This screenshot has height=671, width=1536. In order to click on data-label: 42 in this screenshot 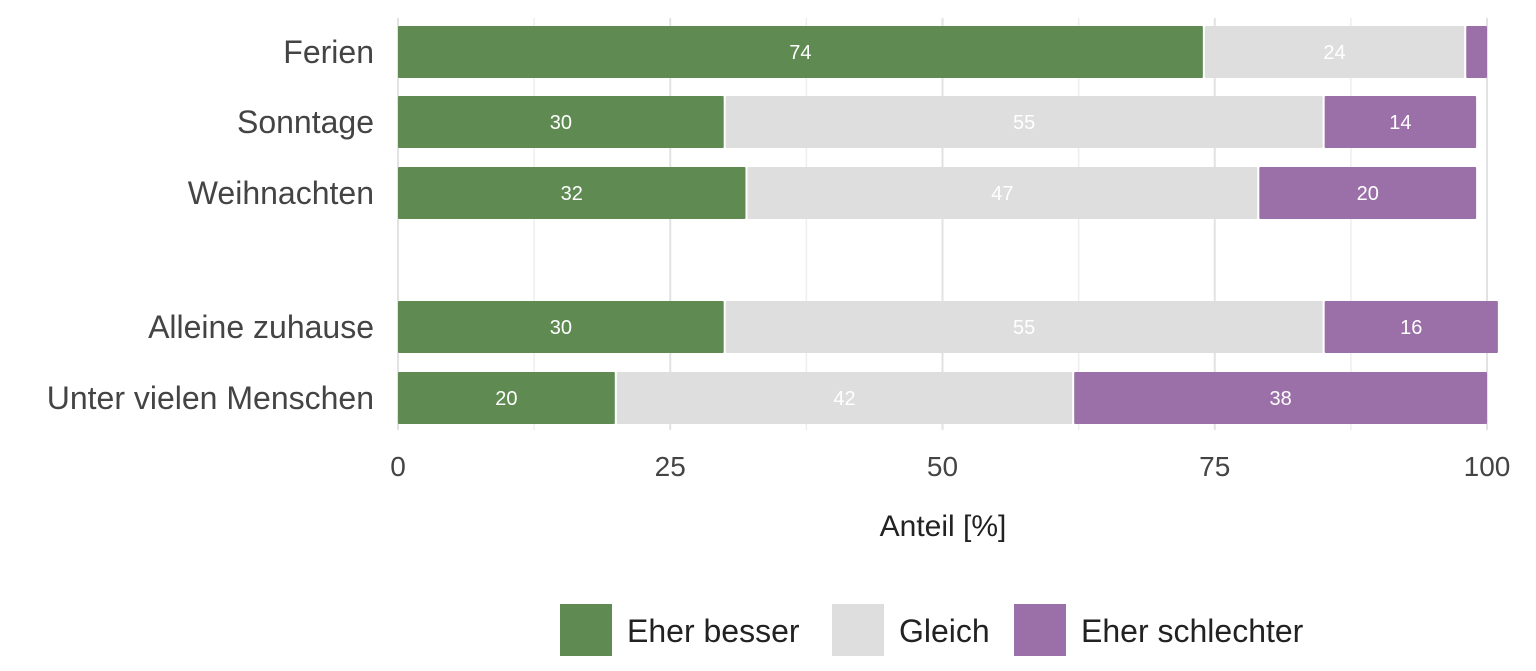, I will do `click(844, 399)`.